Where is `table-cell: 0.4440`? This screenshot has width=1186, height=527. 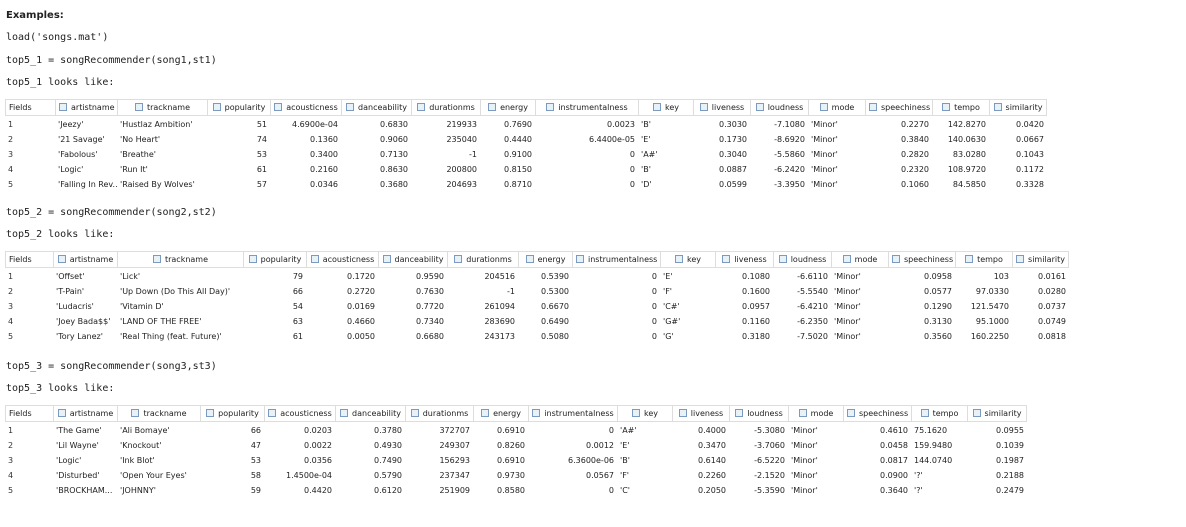 table-cell: 0.4440 is located at coordinates (518, 139).